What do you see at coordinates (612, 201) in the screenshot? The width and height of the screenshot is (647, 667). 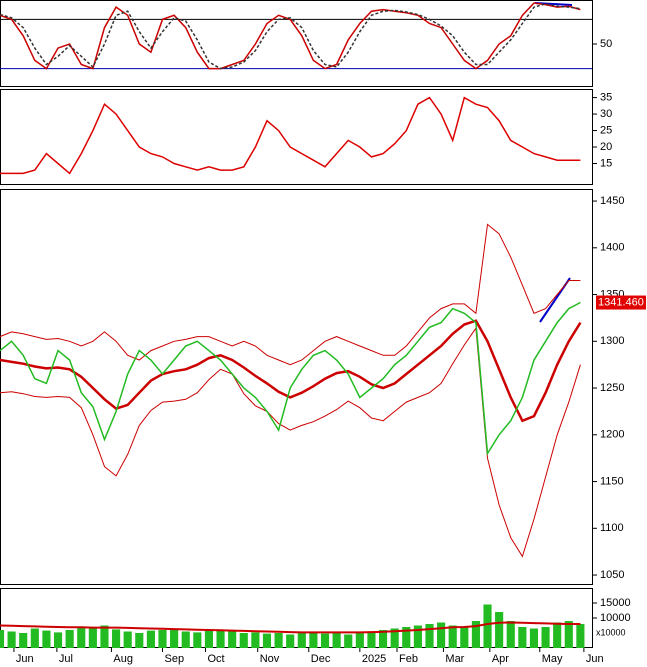 I see `y-tick-label: 1450` at bounding box center [612, 201].